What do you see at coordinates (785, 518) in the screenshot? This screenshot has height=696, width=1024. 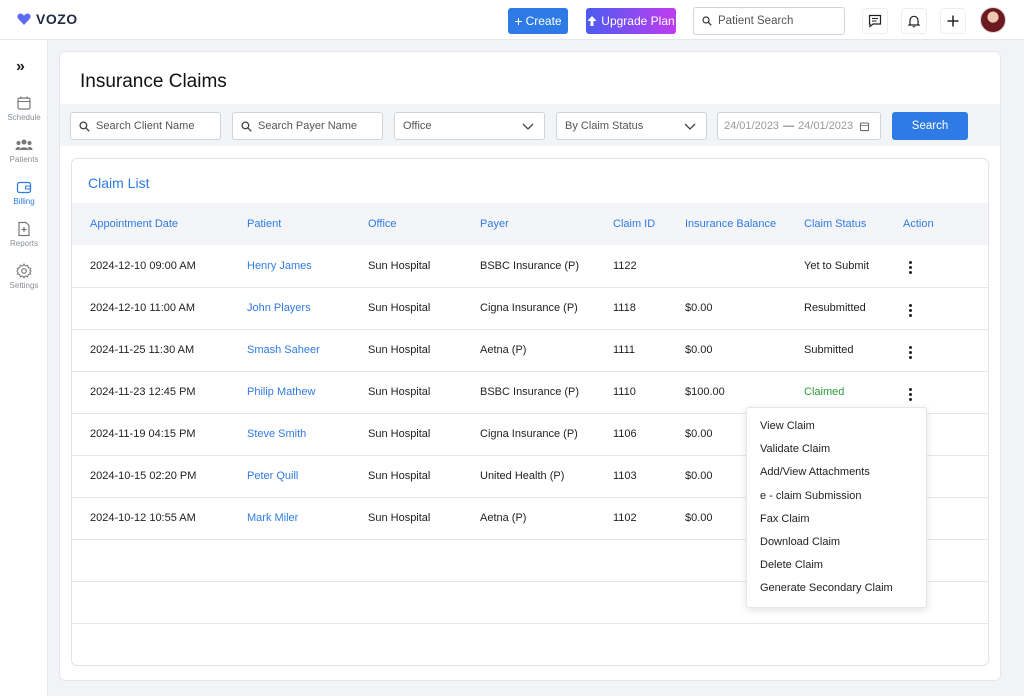 I see `menu-item-fax-claim: Fax Claim` at bounding box center [785, 518].